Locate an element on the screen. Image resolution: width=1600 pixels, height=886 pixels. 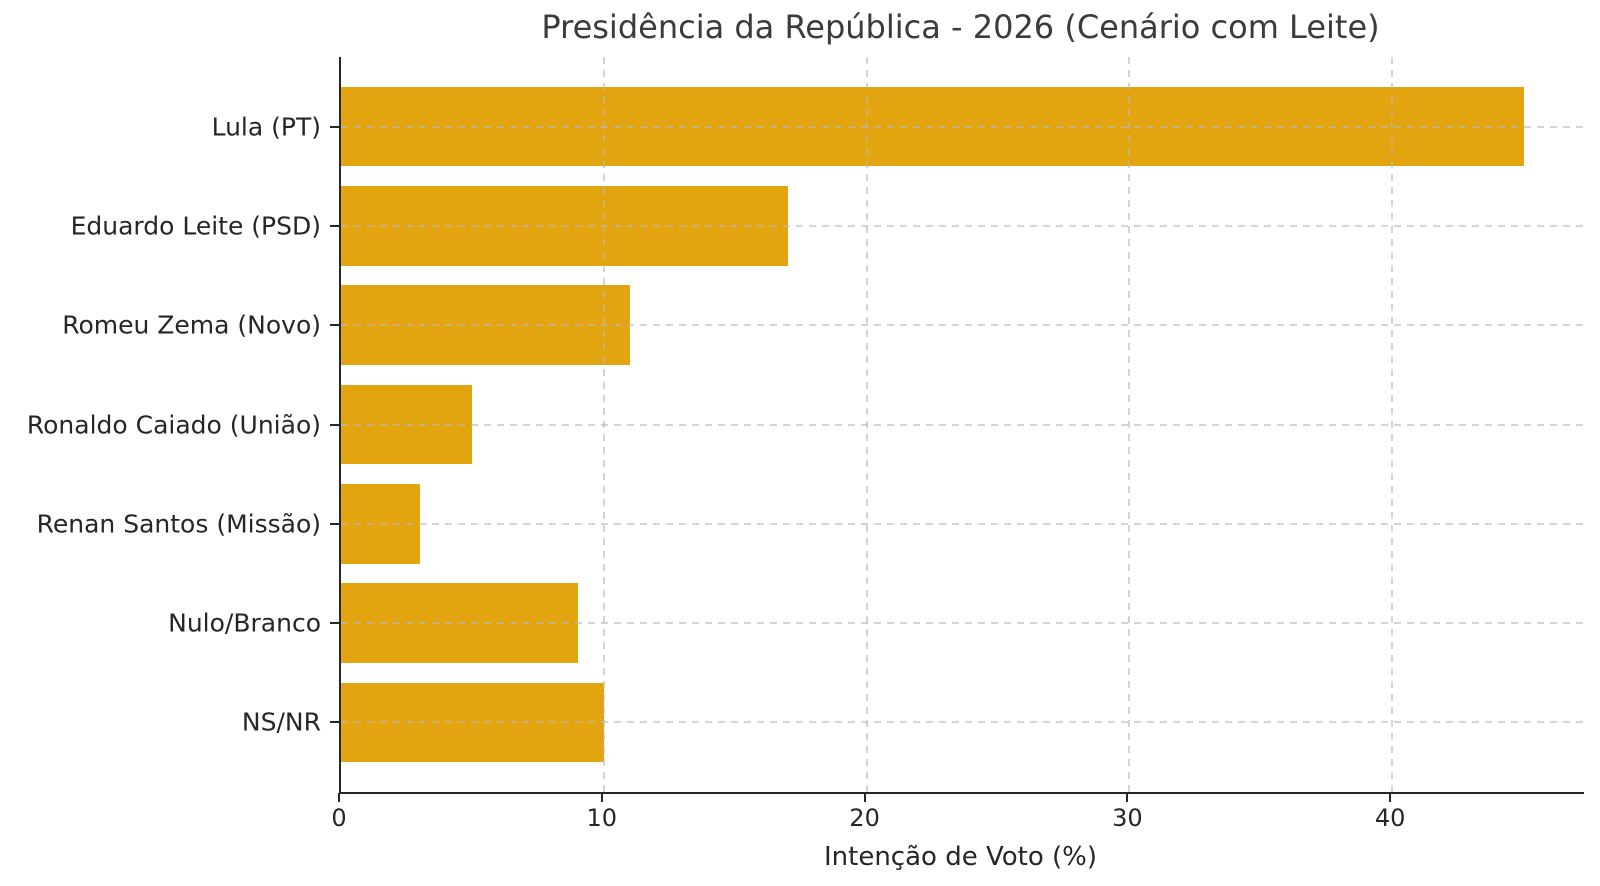
category-label: Eduardo Leite (PSD) is located at coordinates (195, 226).